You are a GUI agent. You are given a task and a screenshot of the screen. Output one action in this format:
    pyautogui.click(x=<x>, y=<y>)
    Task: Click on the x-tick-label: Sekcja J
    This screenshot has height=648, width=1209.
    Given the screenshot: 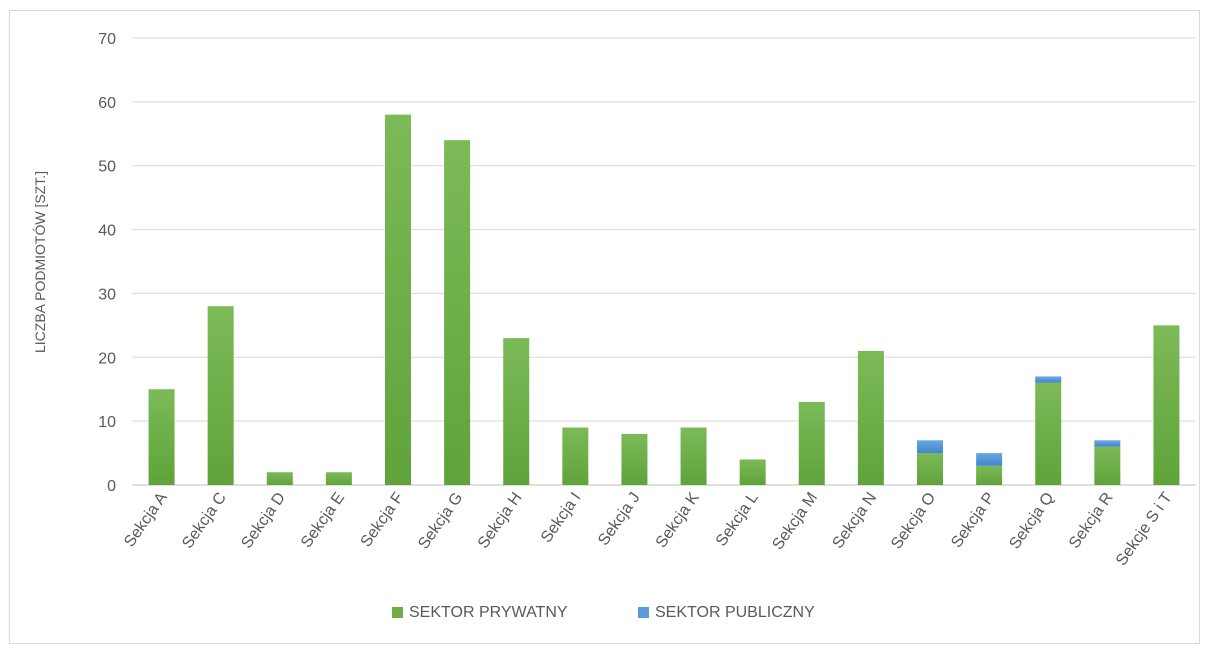 What is the action you would take?
    pyautogui.click(x=619, y=519)
    